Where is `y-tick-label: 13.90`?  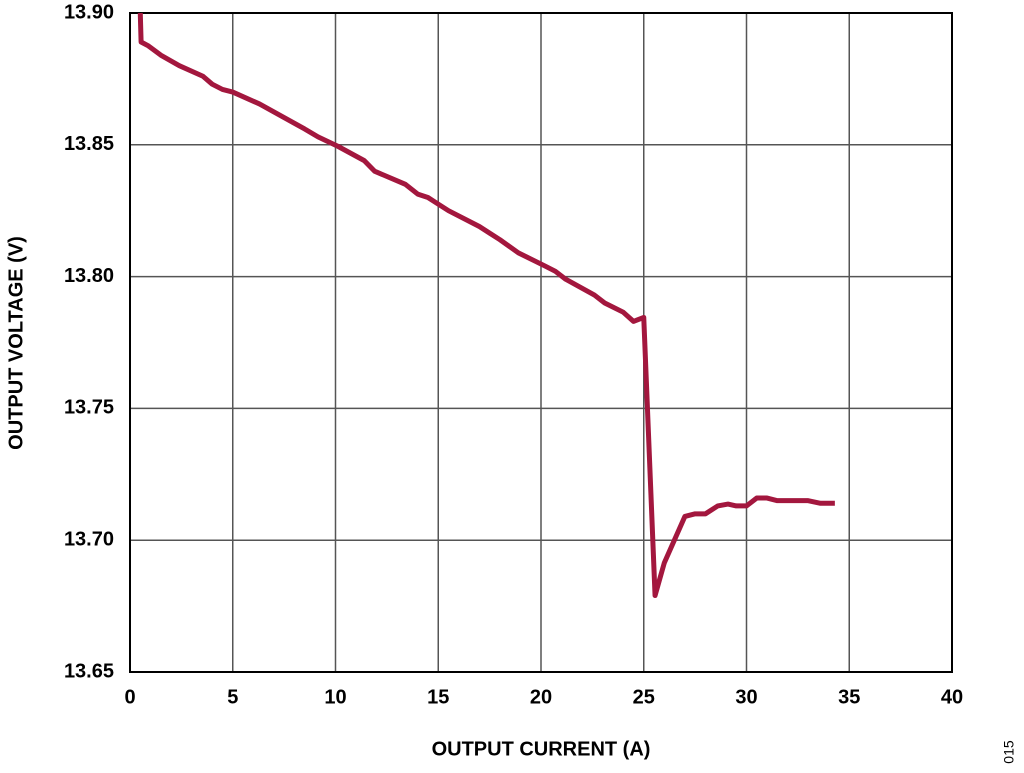
y-tick-label: 13.90 is located at coordinates (89, 12).